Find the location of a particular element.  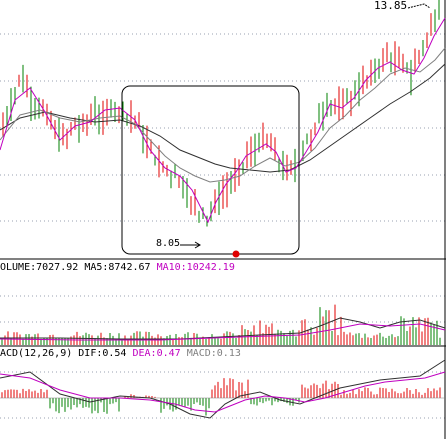

macd-indicator-header: ACD(12,26,9) DIF:0.54 DEA:0.47 MACD:0.13 is located at coordinates (120, 353).